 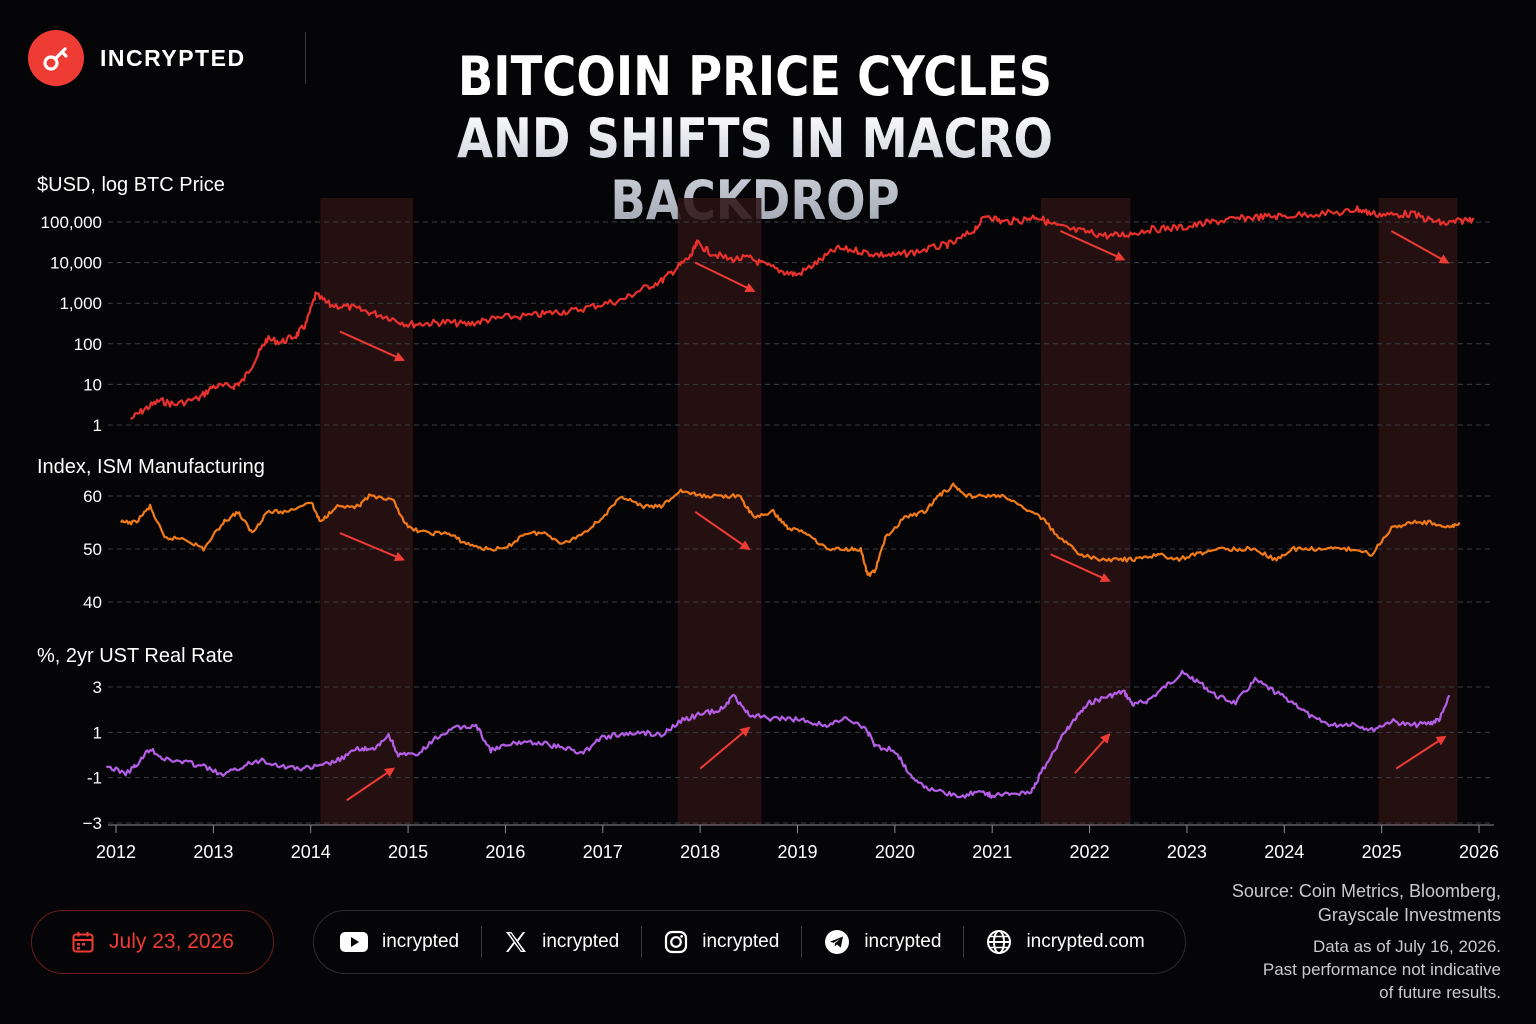 I want to click on title-line-1: BITCOIN PRICE CYCLES, so click(x=755, y=76).